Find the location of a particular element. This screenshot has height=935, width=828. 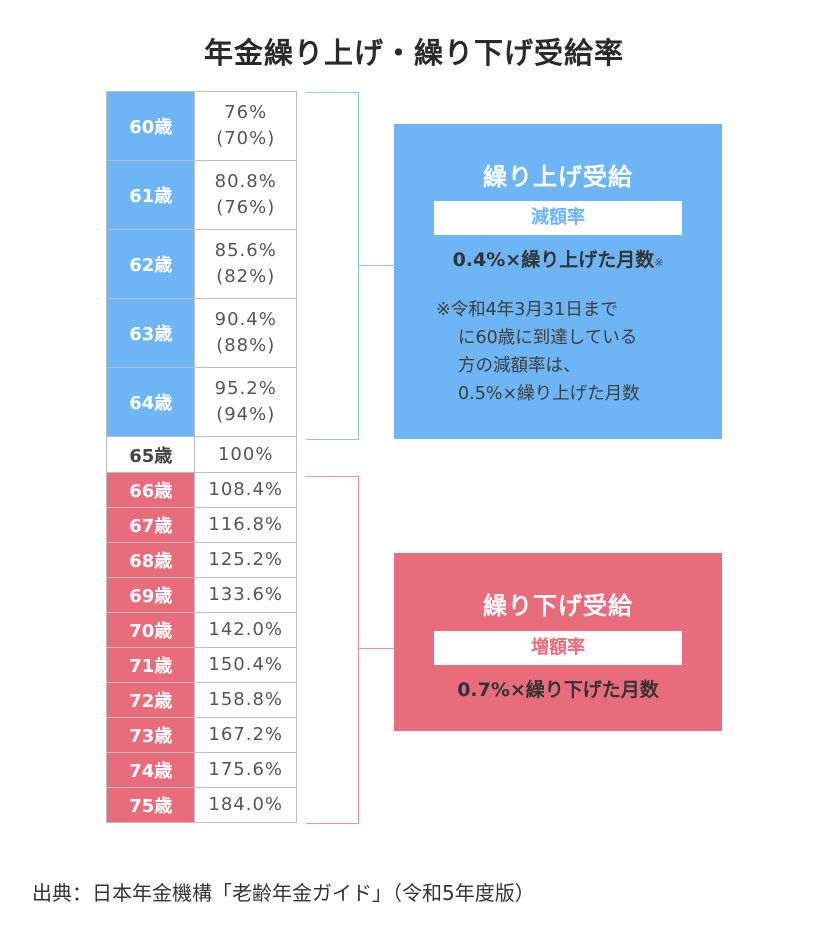

table-row: 64歳 95.2% (94%) is located at coordinates (201, 402).